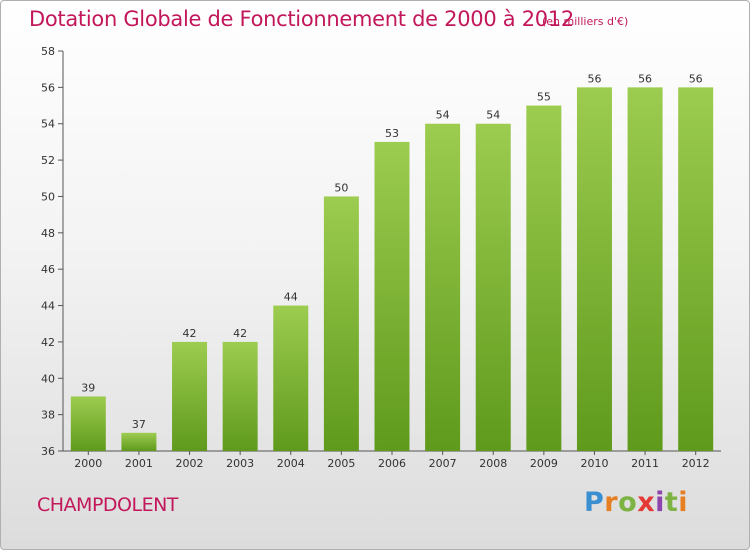 The width and height of the screenshot is (750, 550). Describe the element at coordinates (493, 463) in the screenshot. I see `x-tick-label: 2008` at that location.